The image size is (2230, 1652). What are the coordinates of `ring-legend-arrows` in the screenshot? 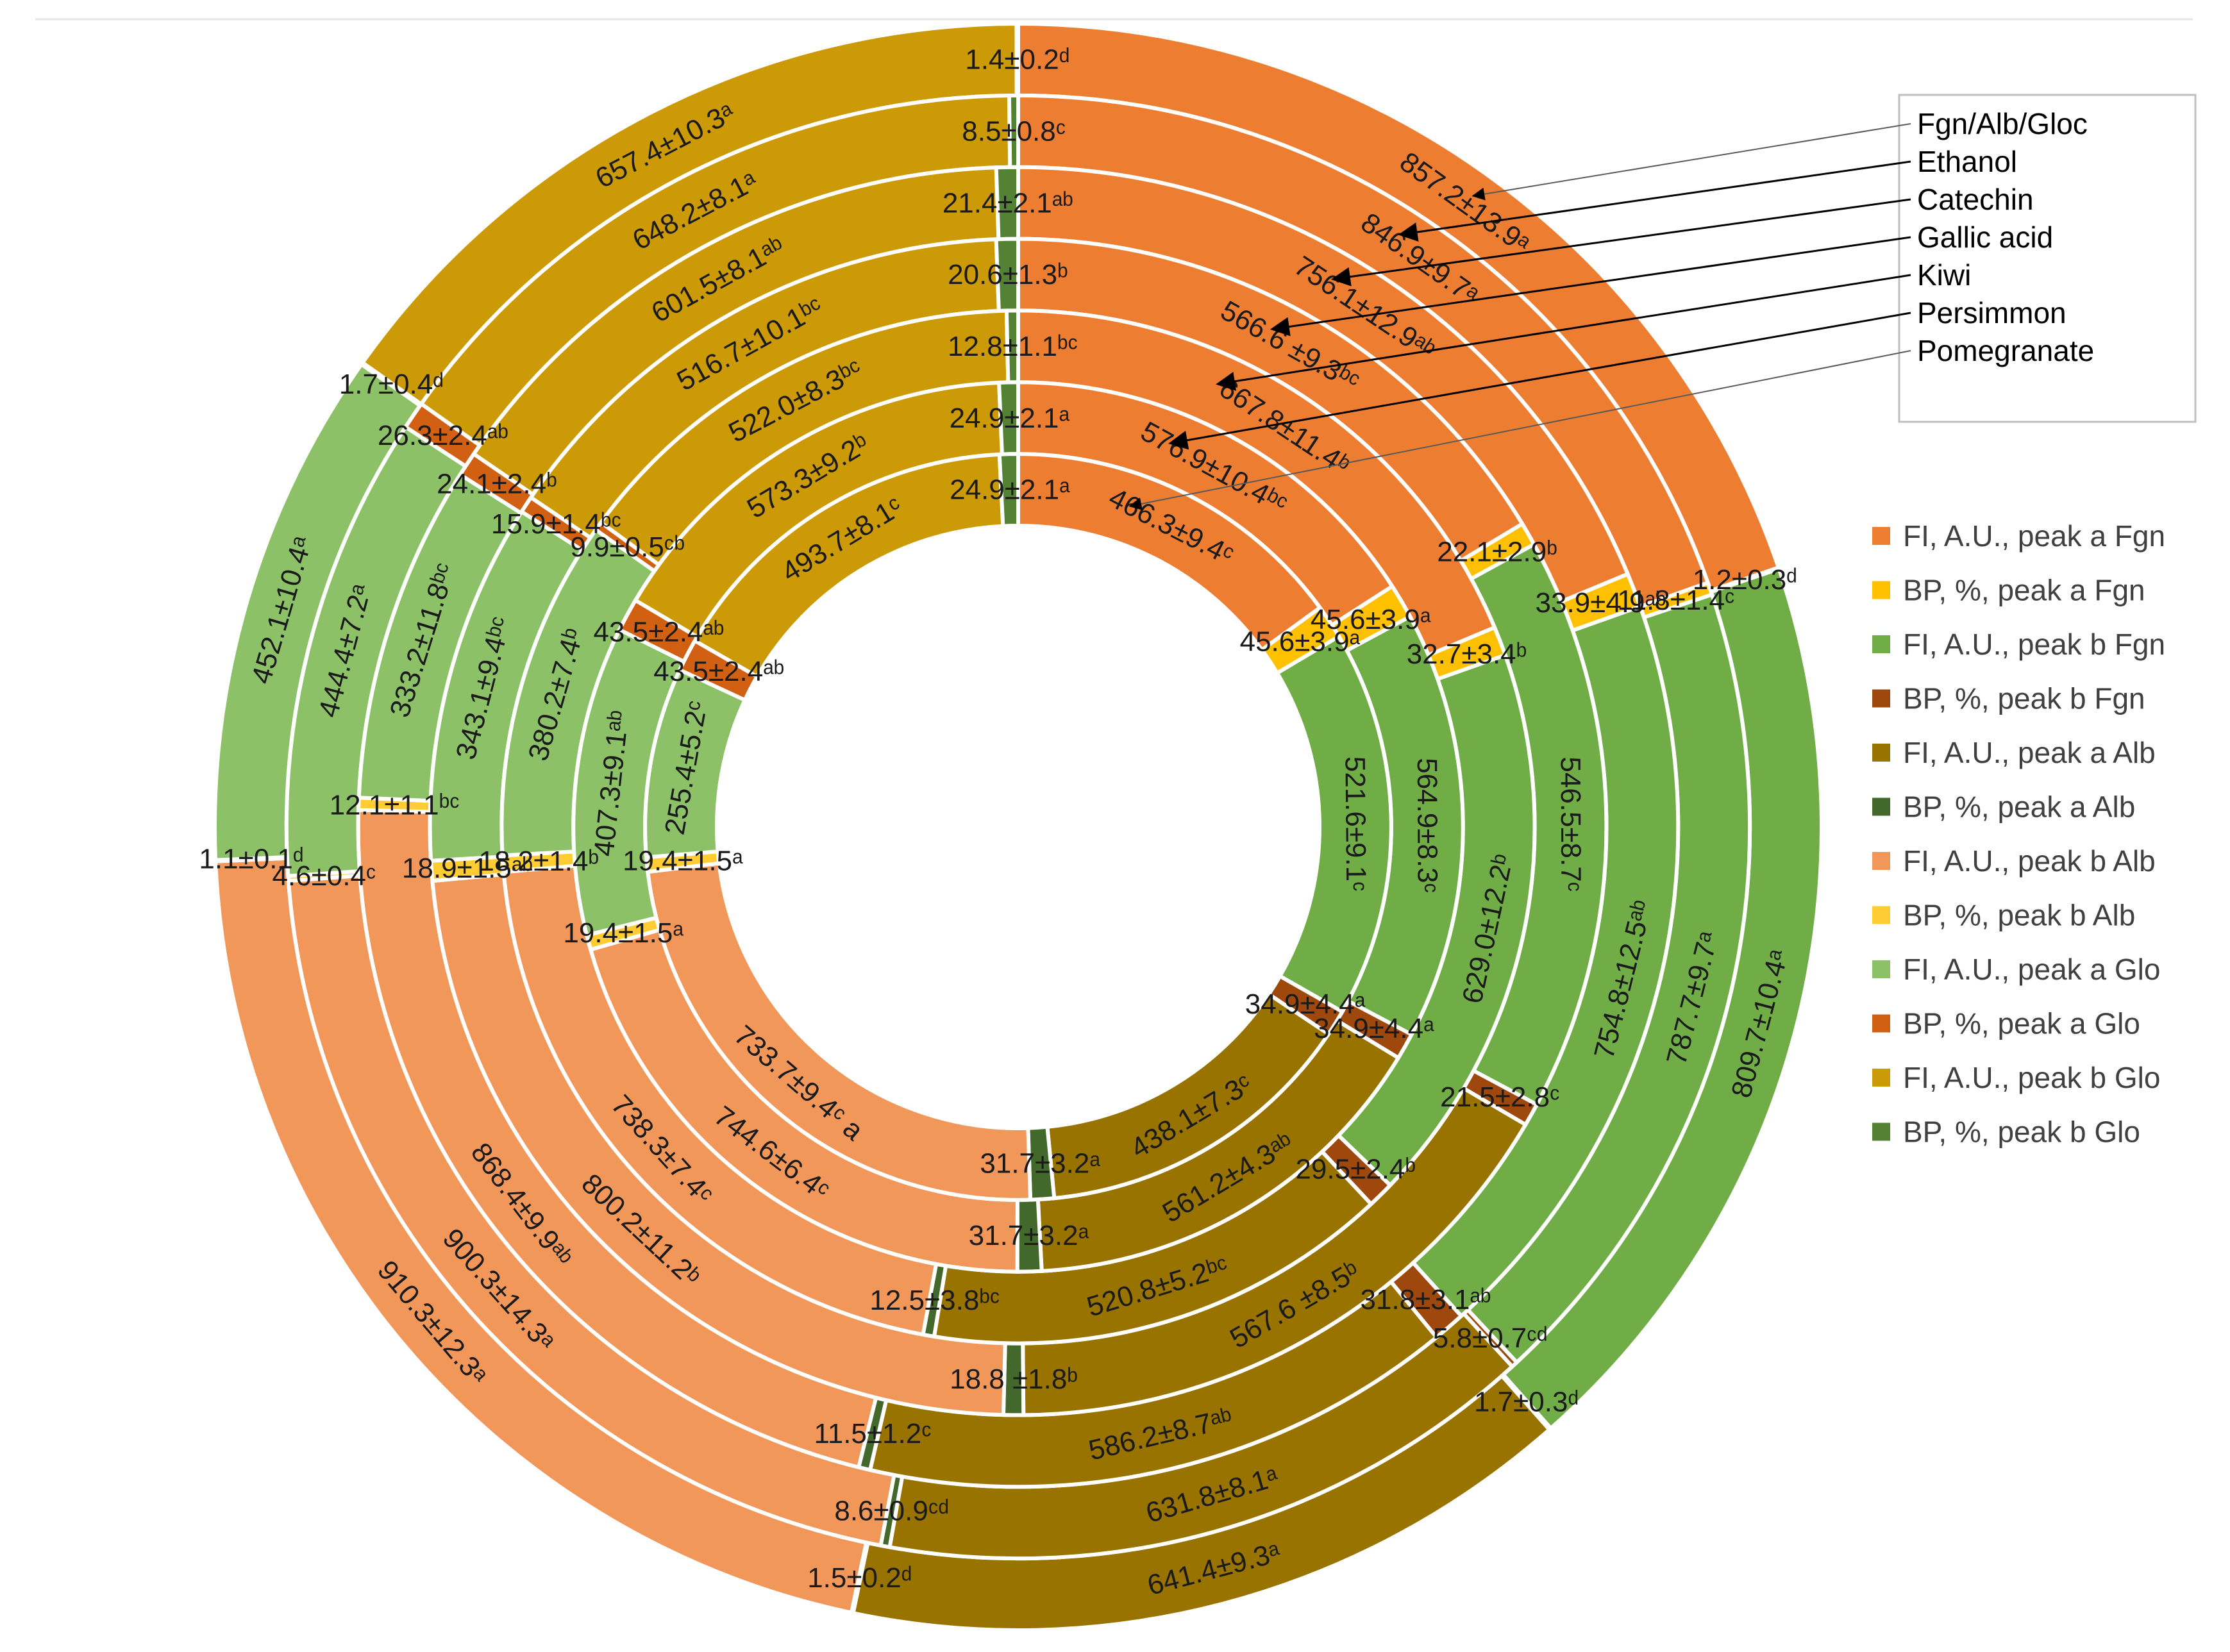 It's located at (1519, 316).